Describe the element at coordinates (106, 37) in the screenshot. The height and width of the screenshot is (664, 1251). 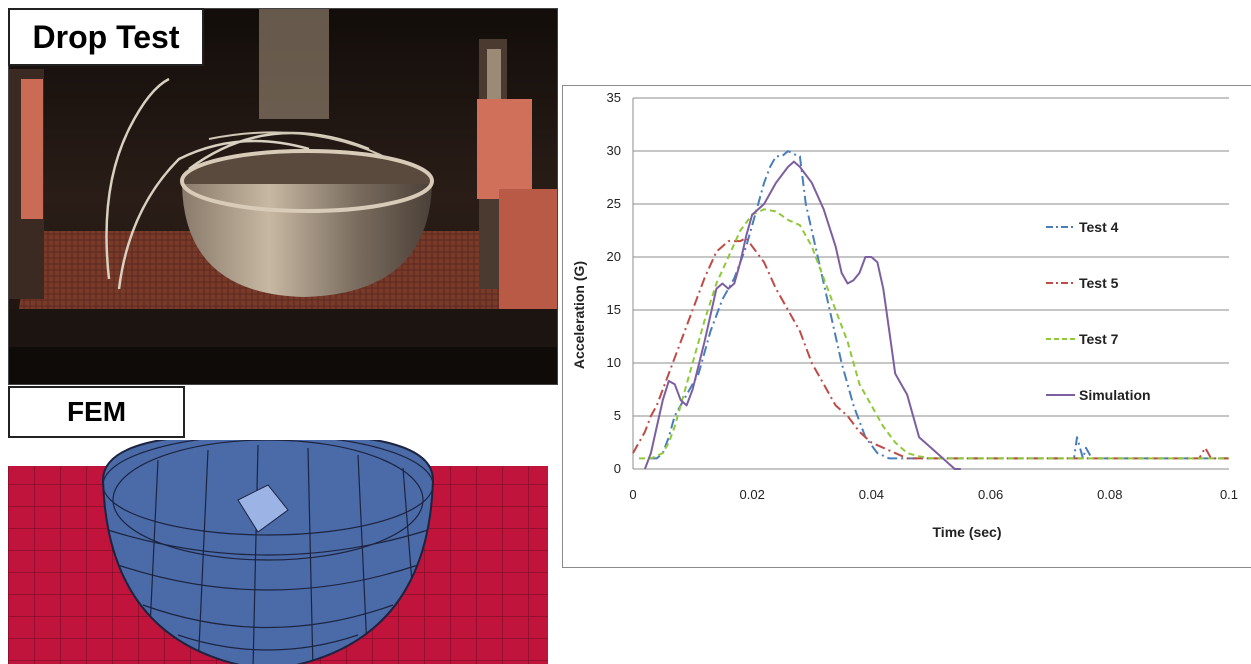
I see `drop-test-label: Drop Test` at that location.